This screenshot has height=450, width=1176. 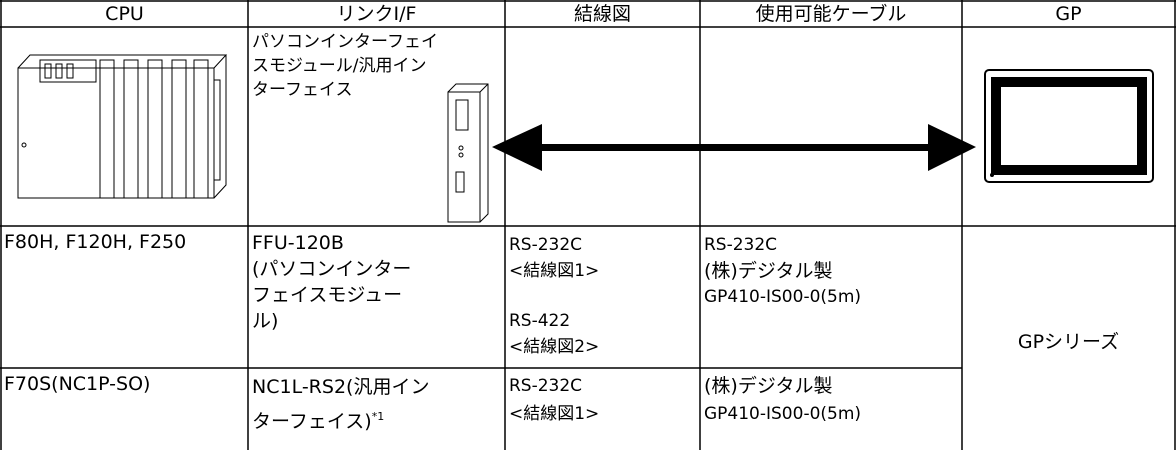 I want to click on line: (パソコンインター, so click(x=332, y=269).